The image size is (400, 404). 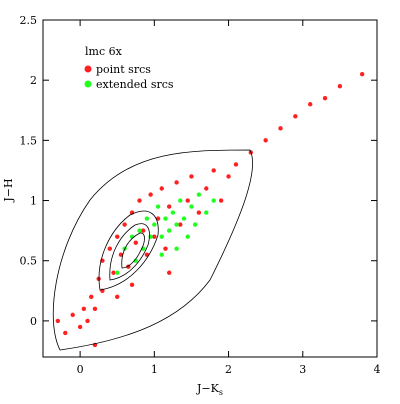 I want to click on x-tick-label: 4, so click(x=377, y=369).